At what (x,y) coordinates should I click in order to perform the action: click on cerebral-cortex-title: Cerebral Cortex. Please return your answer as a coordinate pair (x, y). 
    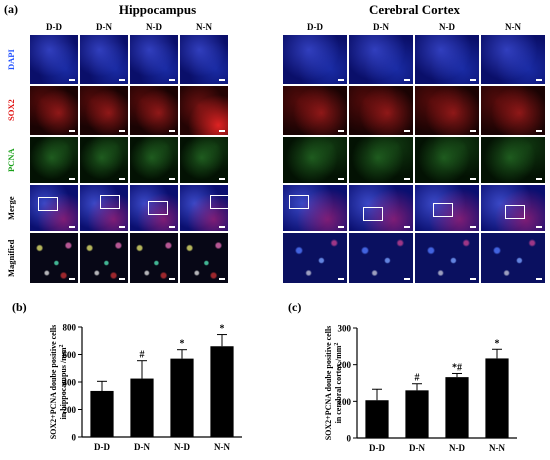
    Looking at the image, I should click on (414, 9).